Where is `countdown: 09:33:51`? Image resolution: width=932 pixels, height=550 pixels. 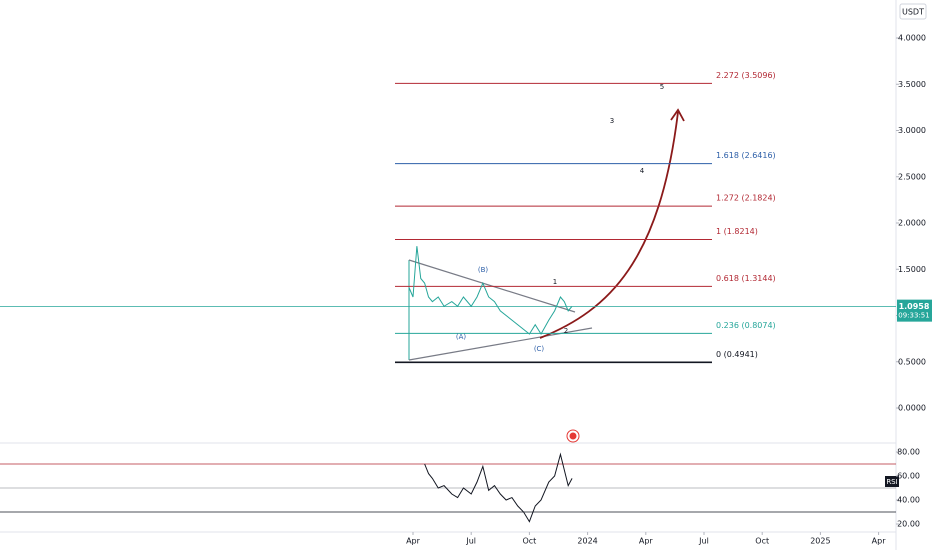 countdown: 09:33:51 is located at coordinates (913, 316).